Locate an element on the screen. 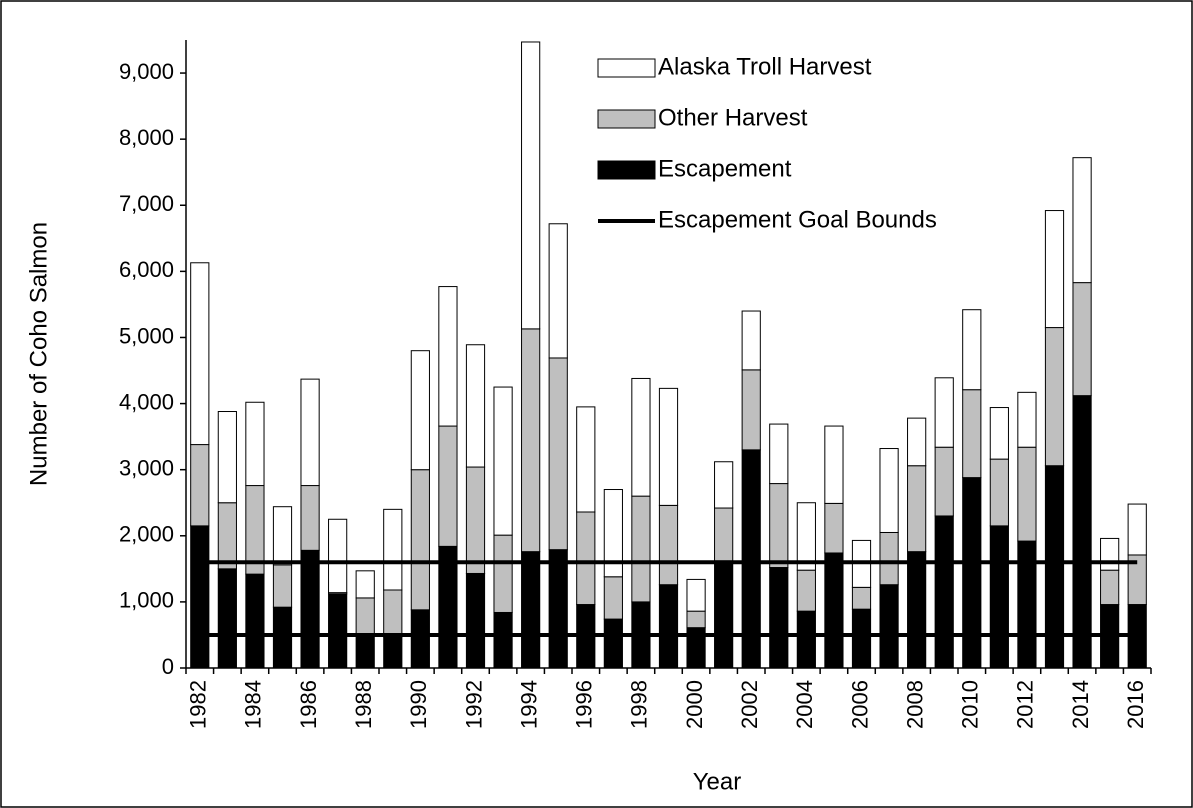 The height and width of the screenshot is (808, 1193). y-tick-label: 3,000 is located at coordinates (146, 467).